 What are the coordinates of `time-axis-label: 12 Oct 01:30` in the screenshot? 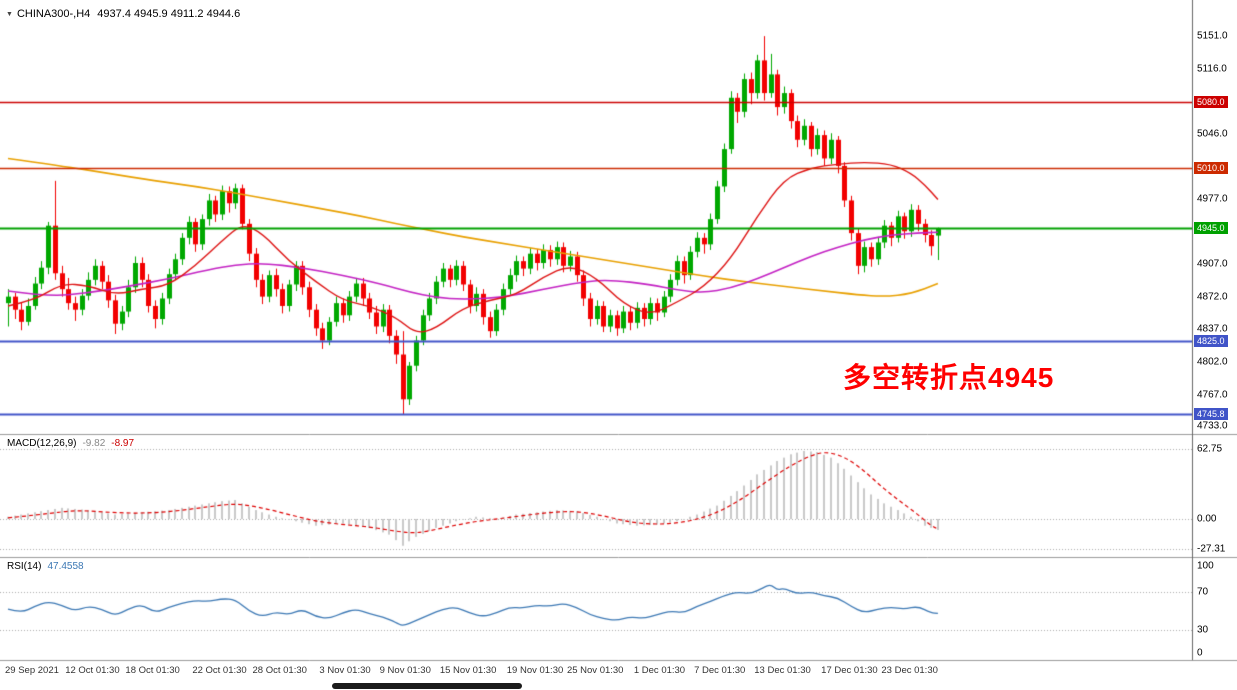 It's located at (92, 670).